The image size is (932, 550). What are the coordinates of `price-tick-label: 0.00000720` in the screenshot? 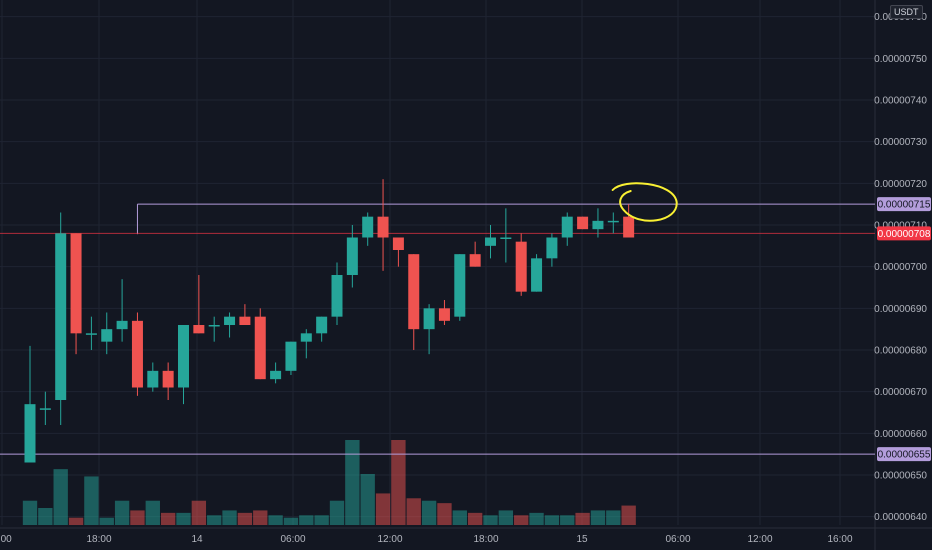 It's located at (900, 184).